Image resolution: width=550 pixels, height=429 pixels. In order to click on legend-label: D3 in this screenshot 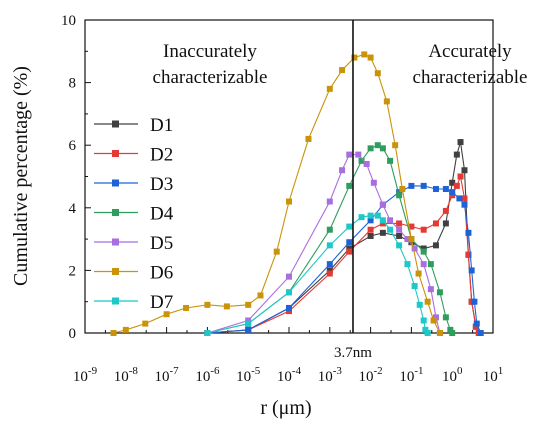, I will do `click(161, 184)`.